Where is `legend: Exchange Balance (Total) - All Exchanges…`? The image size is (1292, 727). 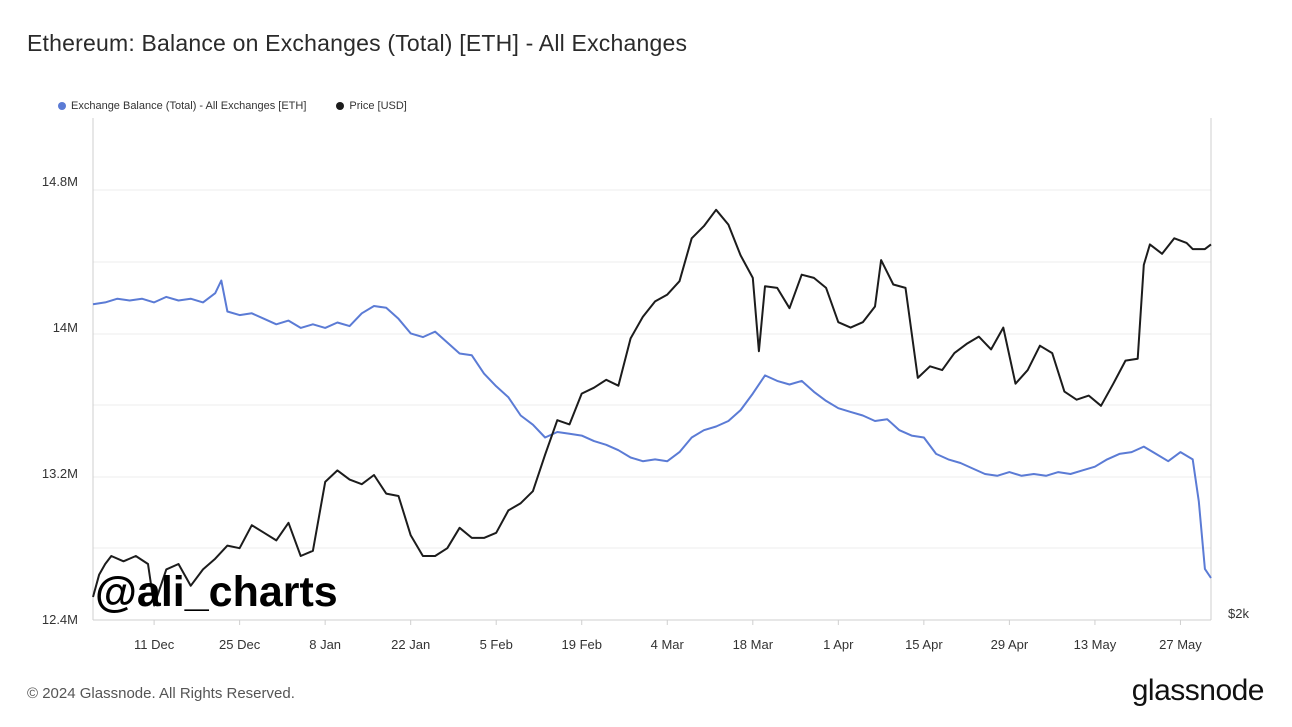
legend: Exchange Balance (Total) - All Exchanges… is located at coordinates (232, 106).